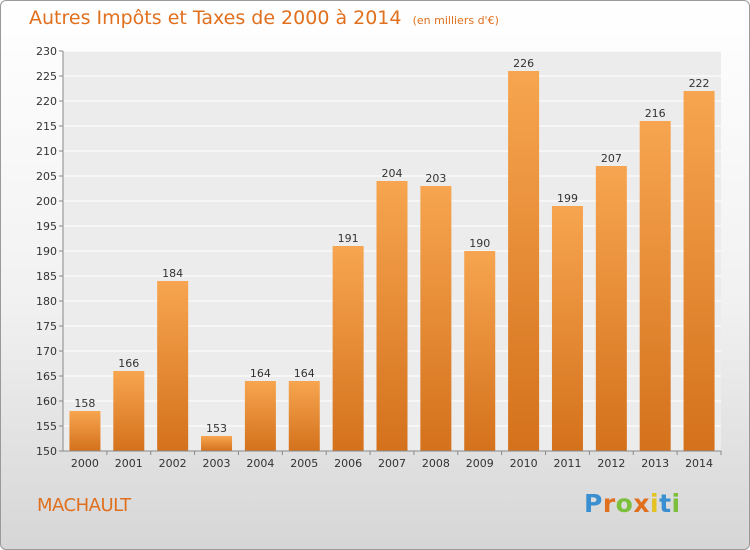 The image size is (750, 550). I want to click on y-tick-label: 175, so click(46, 326).